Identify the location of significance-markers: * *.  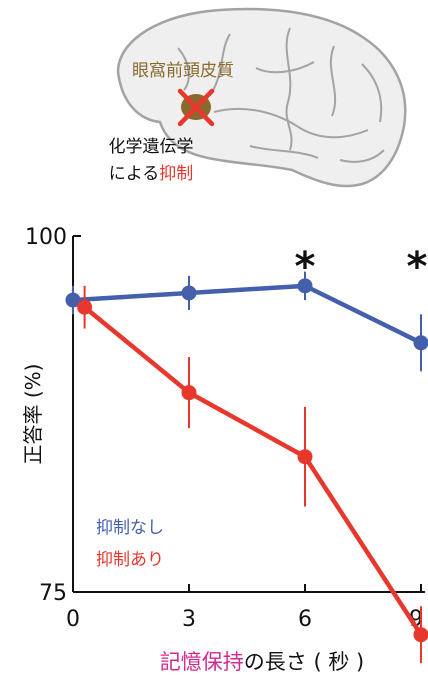
(361, 267).